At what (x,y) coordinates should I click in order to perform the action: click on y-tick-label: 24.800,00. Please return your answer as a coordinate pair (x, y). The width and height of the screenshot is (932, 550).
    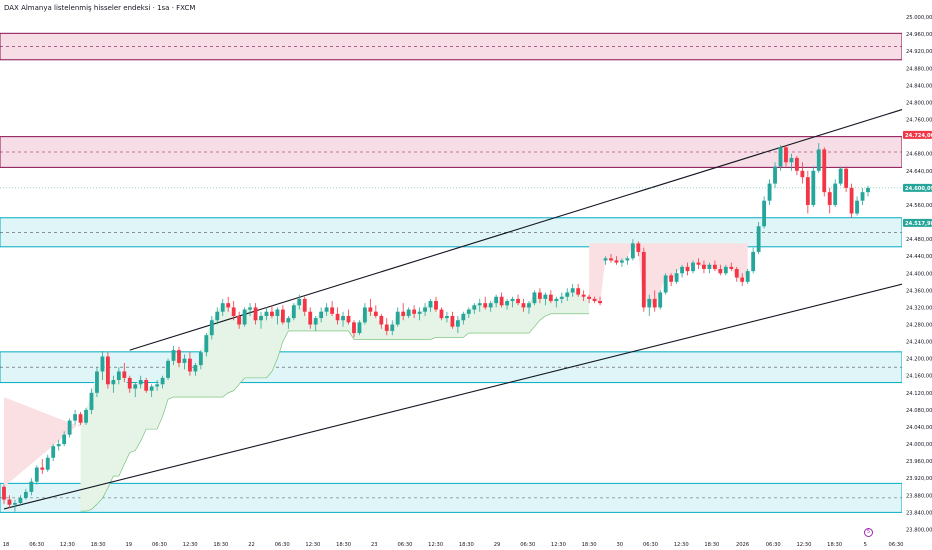
    Looking at the image, I should click on (919, 103).